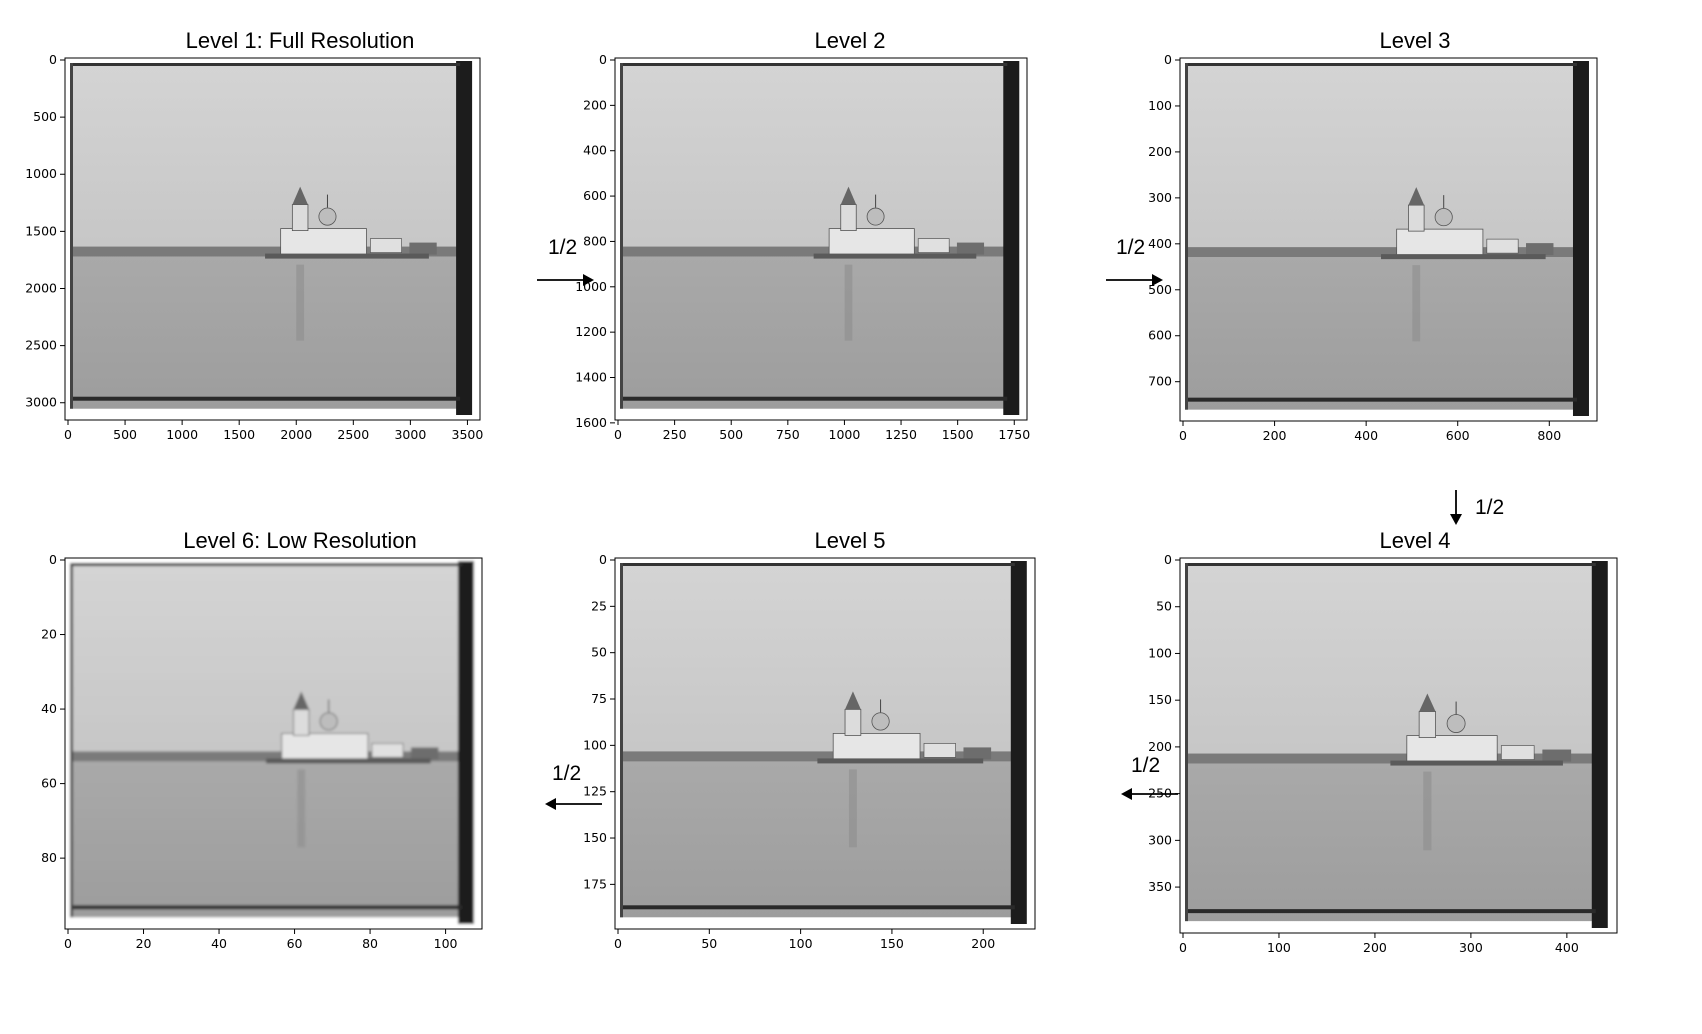 The height and width of the screenshot is (1034, 1702). What do you see at coordinates (845, 434) in the screenshot?
I see `x-tick-label: 1000` at bounding box center [845, 434].